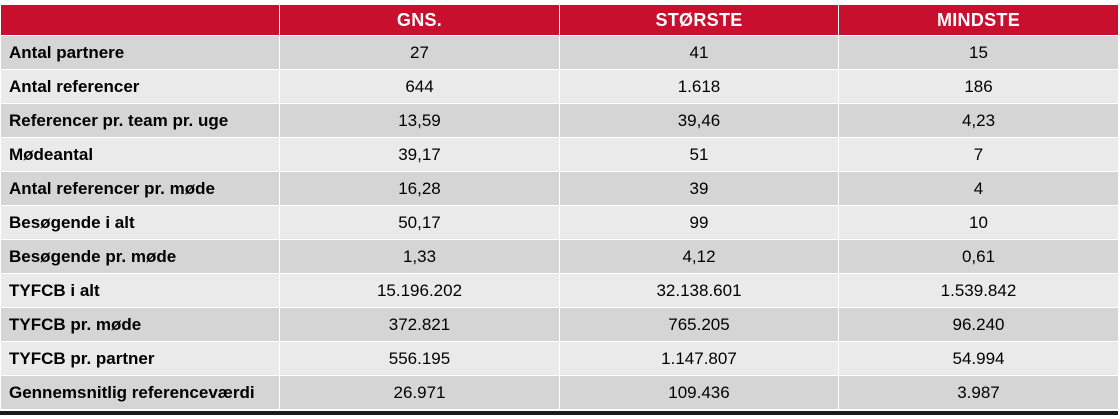 This screenshot has height=419, width=1120. I want to click on value-stoerste: 1.147.807, so click(699, 358).